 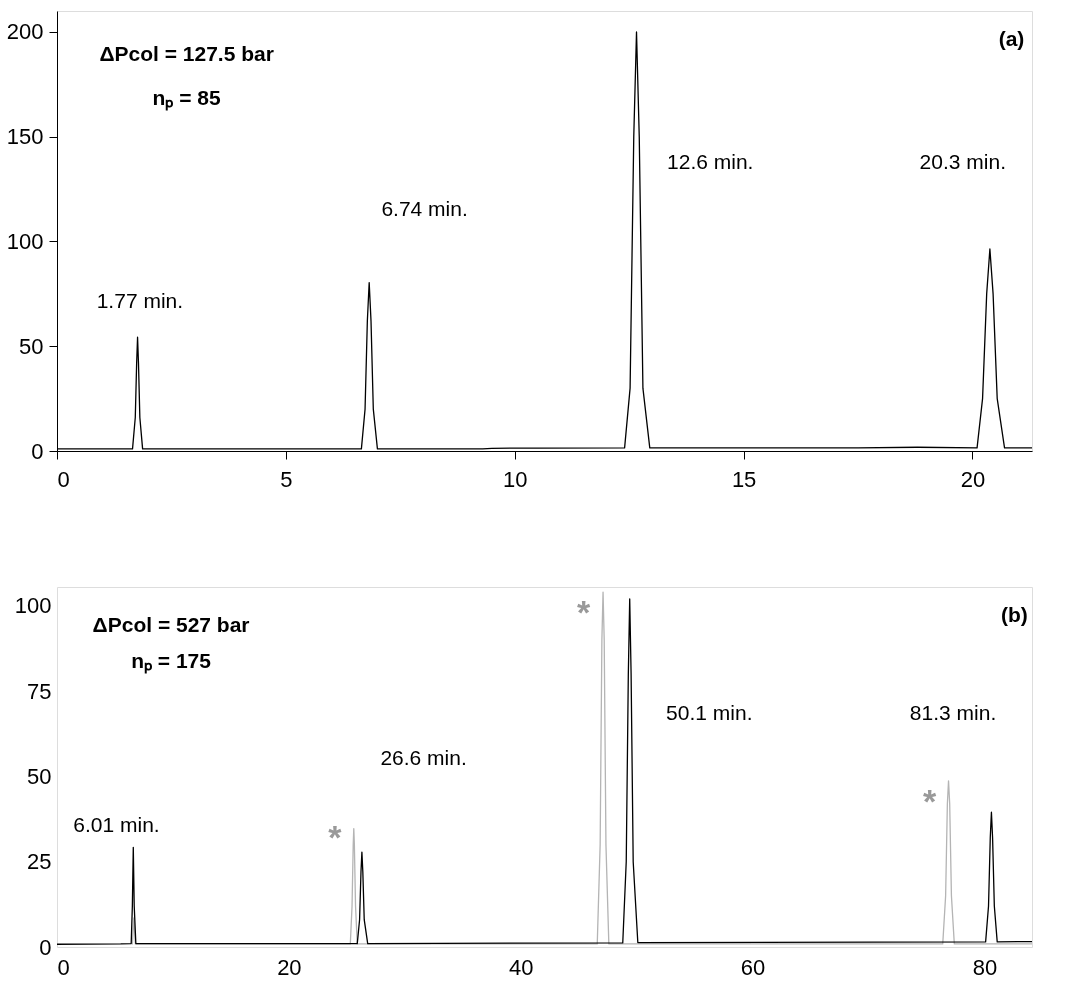 What do you see at coordinates (286, 479) in the screenshot?
I see `x-tick-label: 5` at bounding box center [286, 479].